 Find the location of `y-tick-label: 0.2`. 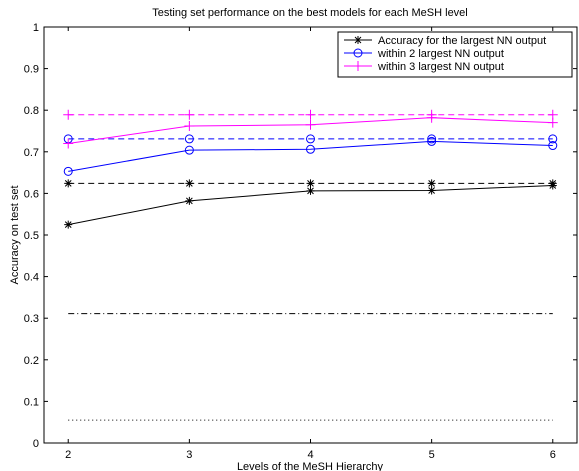

y-tick-label: 0.2 is located at coordinates (31, 361).